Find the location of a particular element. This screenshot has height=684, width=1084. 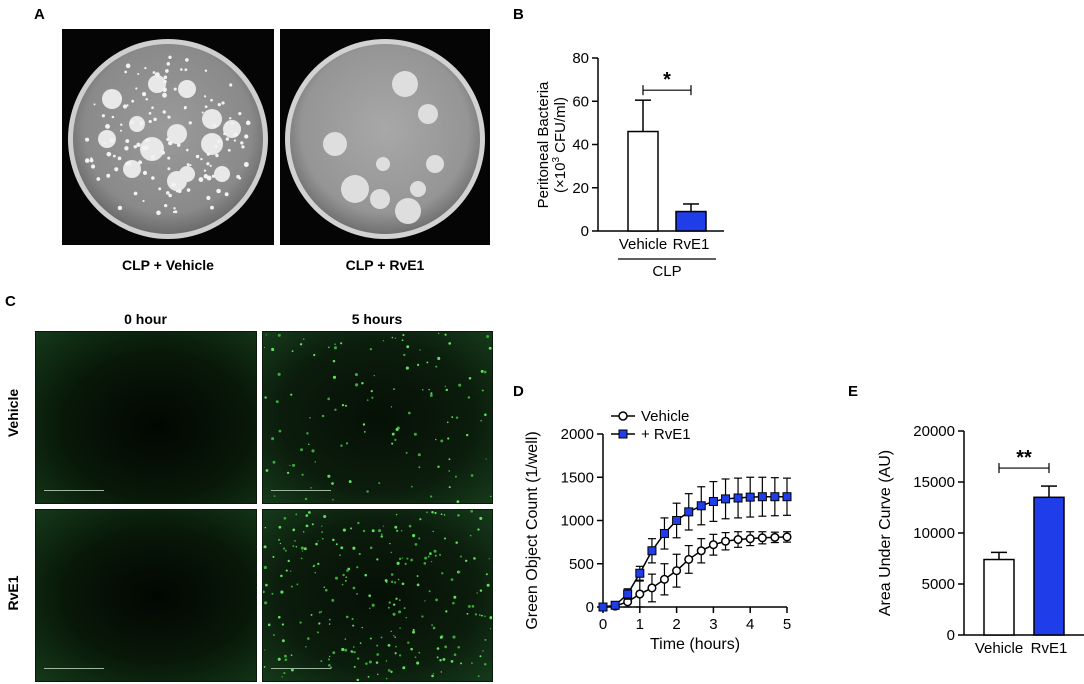

chart-d-y-tick-label: 0 is located at coordinates (590, 607).